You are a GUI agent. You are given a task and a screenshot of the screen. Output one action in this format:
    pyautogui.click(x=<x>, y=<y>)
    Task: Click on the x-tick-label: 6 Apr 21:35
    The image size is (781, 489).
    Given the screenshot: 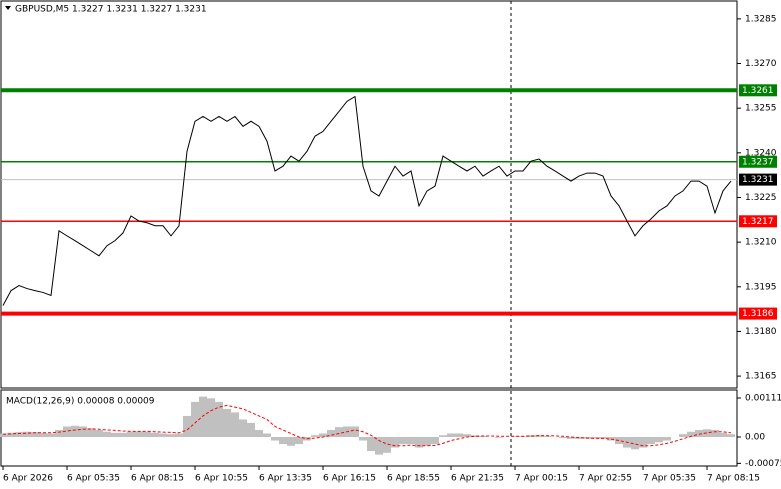 What is the action you would take?
    pyautogui.click(x=477, y=479)
    